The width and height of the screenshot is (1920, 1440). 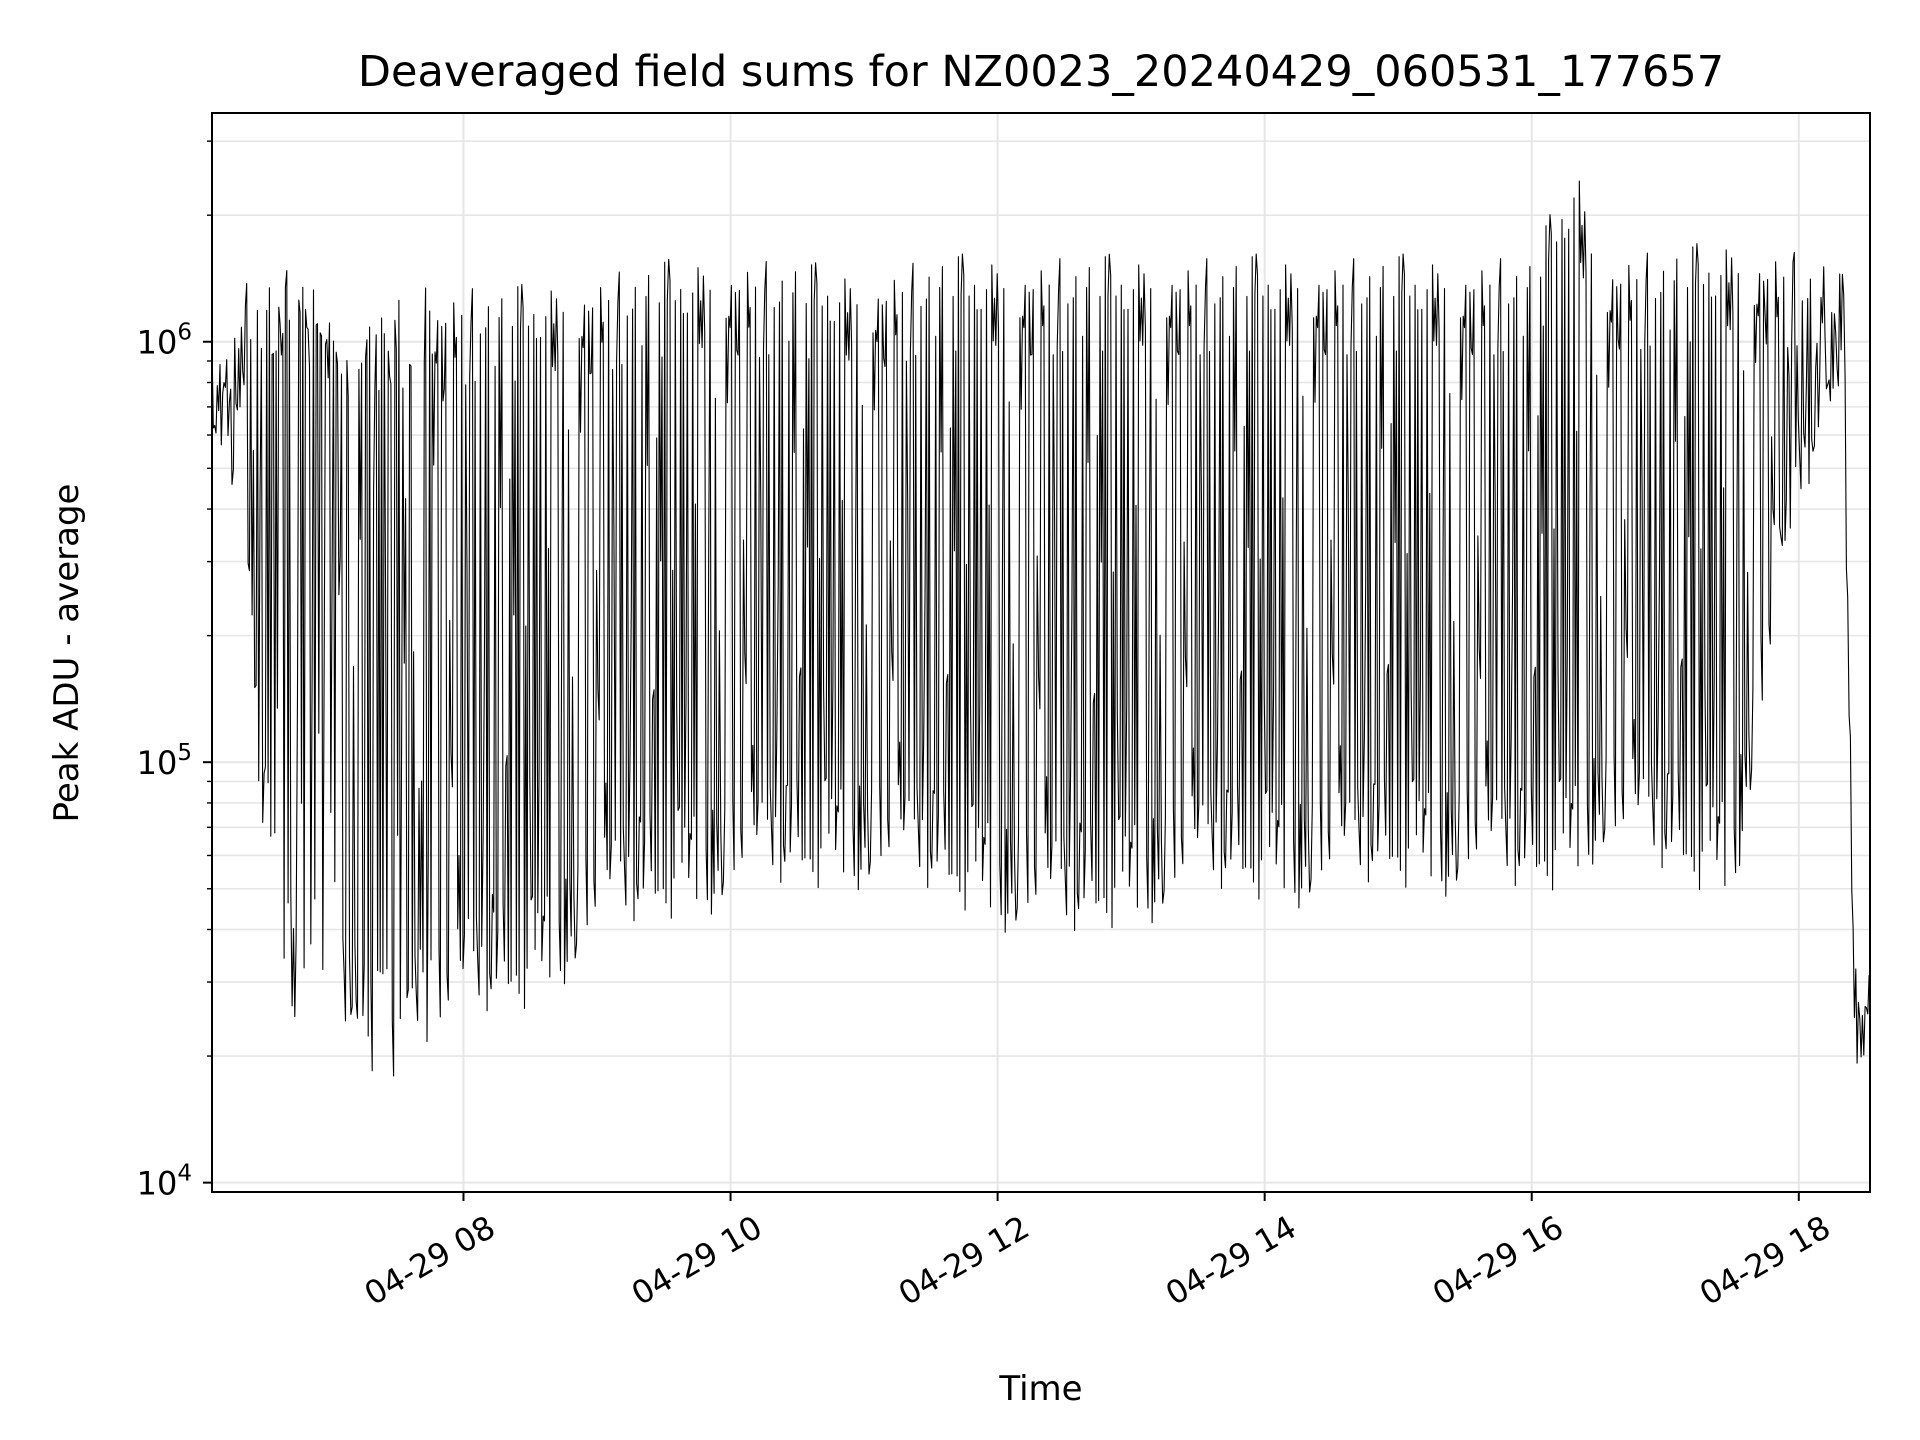 What do you see at coordinates (184, 333) in the screenshot?
I see `y-tick-label-exponent: 6` at bounding box center [184, 333].